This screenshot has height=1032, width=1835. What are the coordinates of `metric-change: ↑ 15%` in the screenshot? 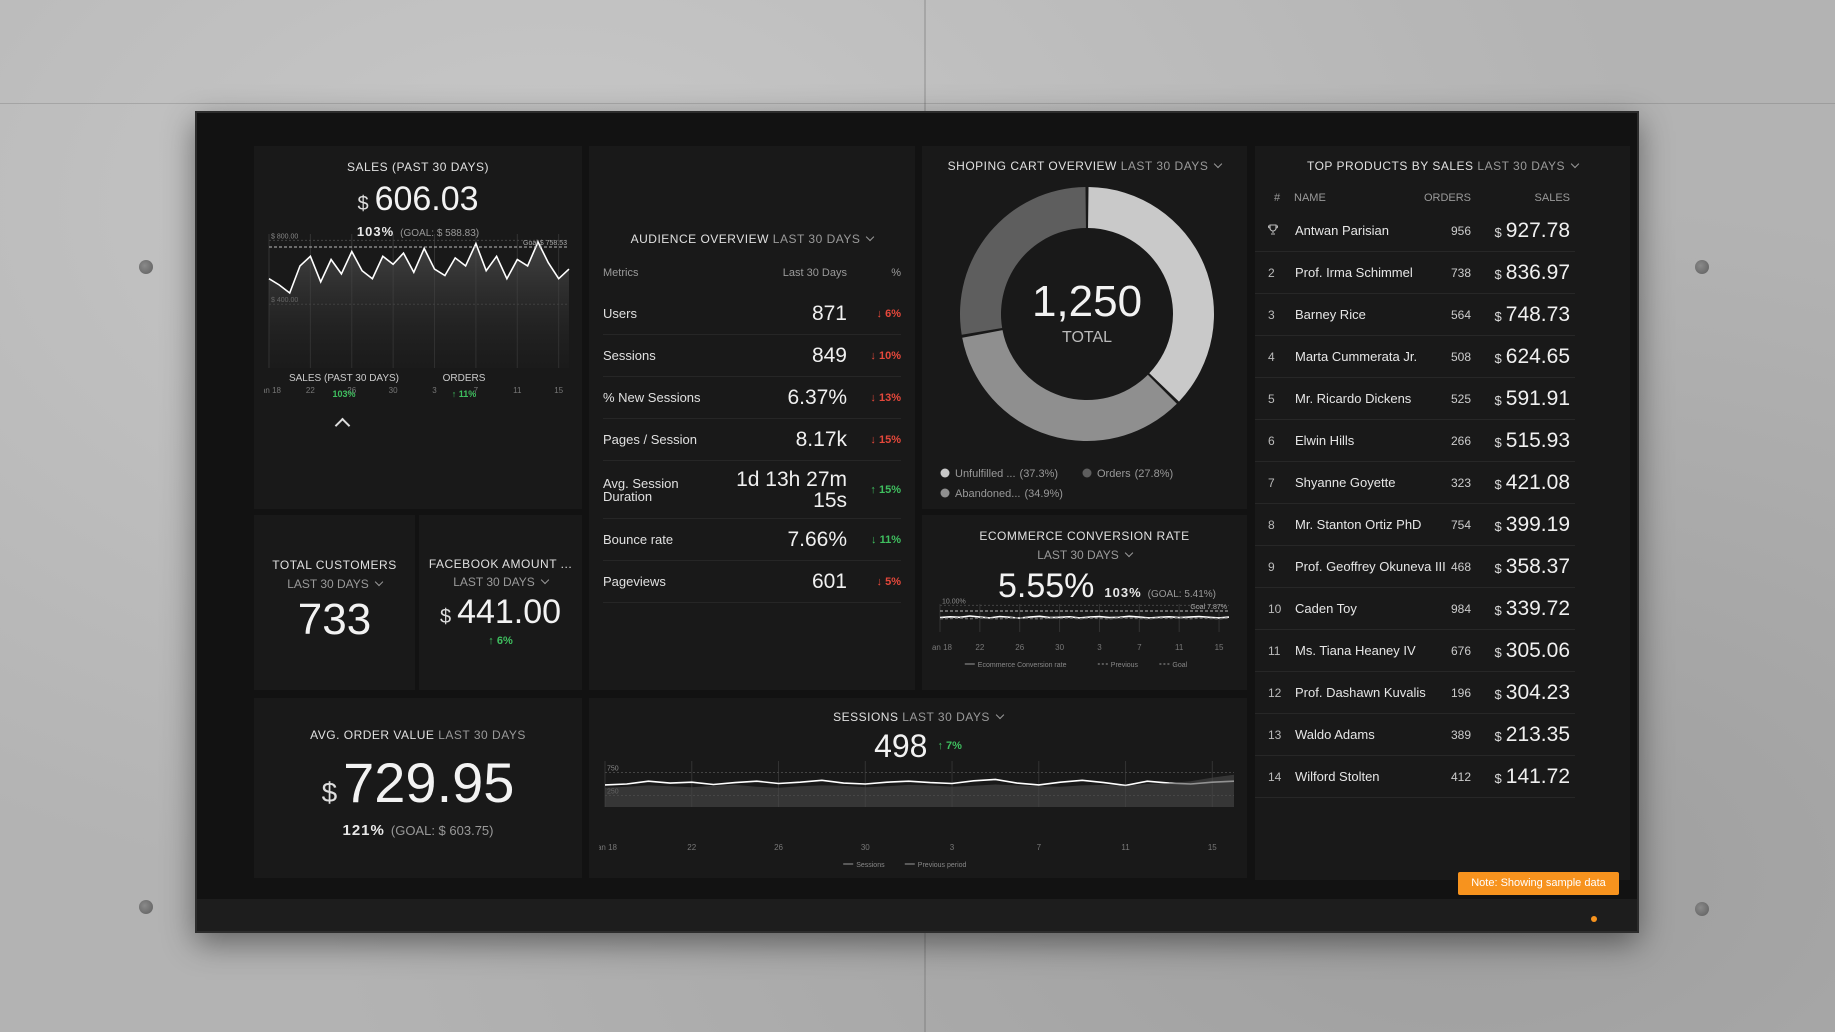 It's located at (885, 489).